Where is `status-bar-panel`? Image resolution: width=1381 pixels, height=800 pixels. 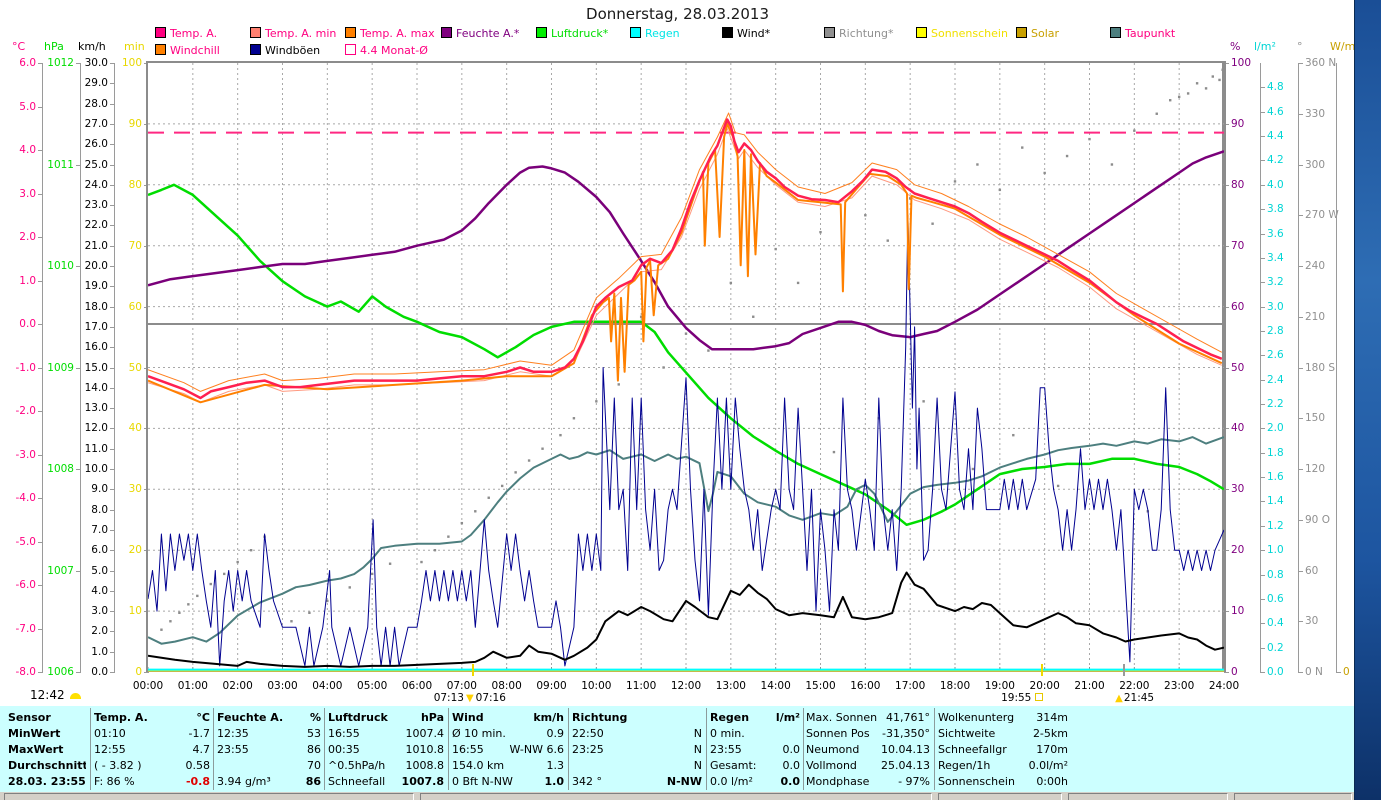 status-bar-panel is located at coordinates (1000, 796).